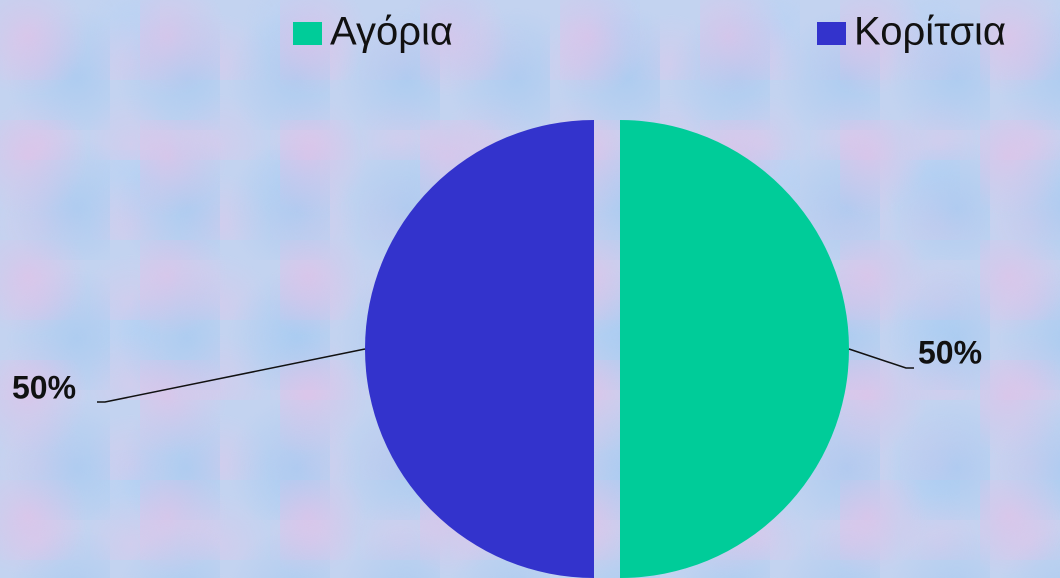 The height and width of the screenshot is (578, 1060). I want to click on legend-label: Αγόρια, so click(391, 32).